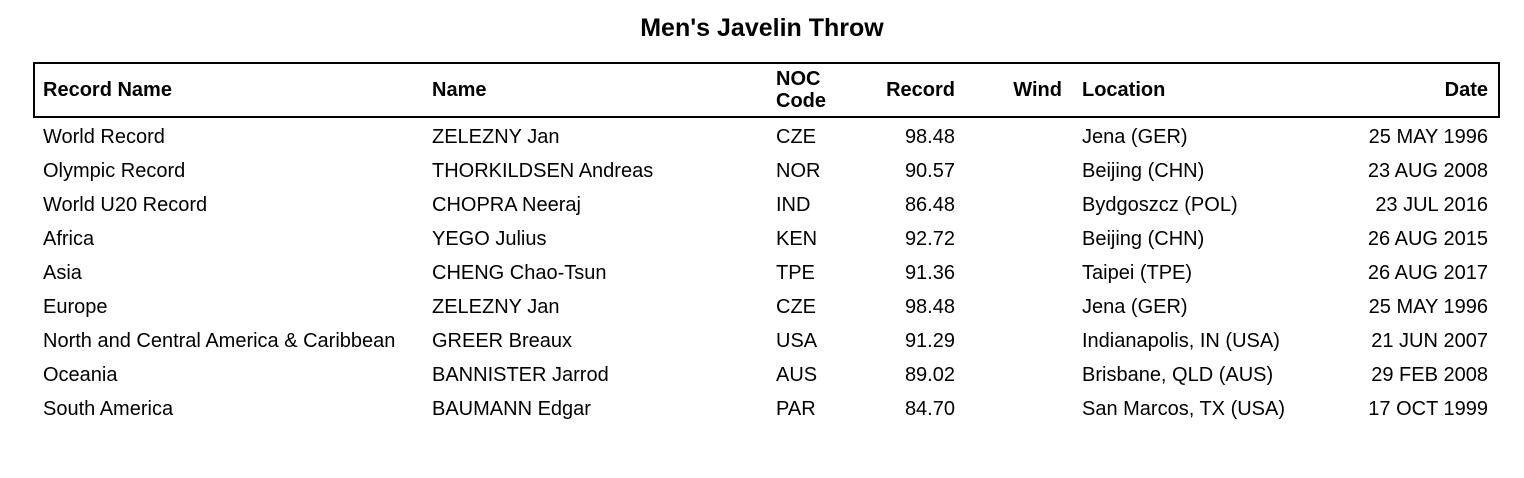  Describe the element at coordinates (1178, 375) in the screenshot. I see `location: Brisbane, QLD (AUS)` at that location.